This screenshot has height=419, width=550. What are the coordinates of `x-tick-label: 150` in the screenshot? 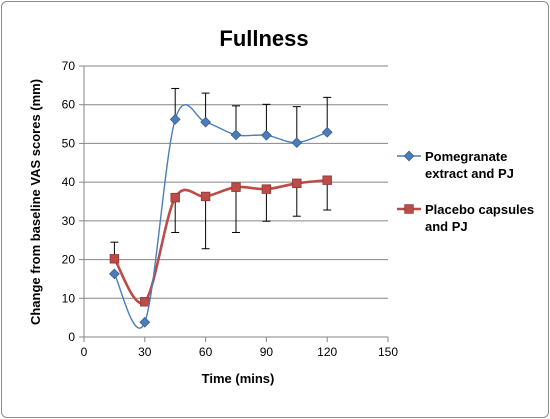 It's located at (388, 352).